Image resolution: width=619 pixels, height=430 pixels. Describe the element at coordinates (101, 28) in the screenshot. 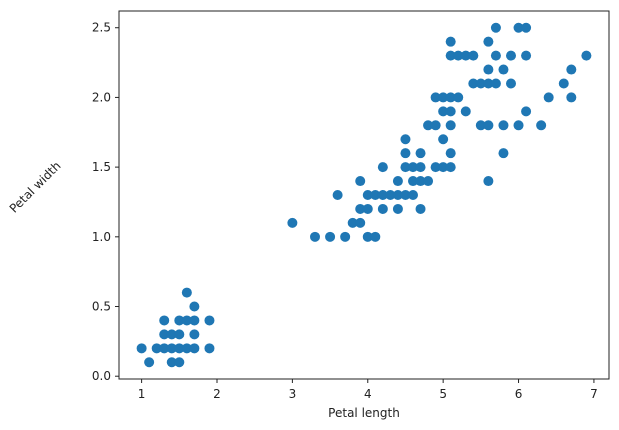

I see `y-tick-label: 2.5` at that location.